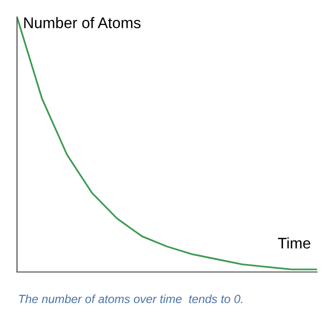 The image size is (323, 321). Describe the element at coordinates (82, 22) in the screenshot. I see `y-axis-title: Number of Atoms` at that location.